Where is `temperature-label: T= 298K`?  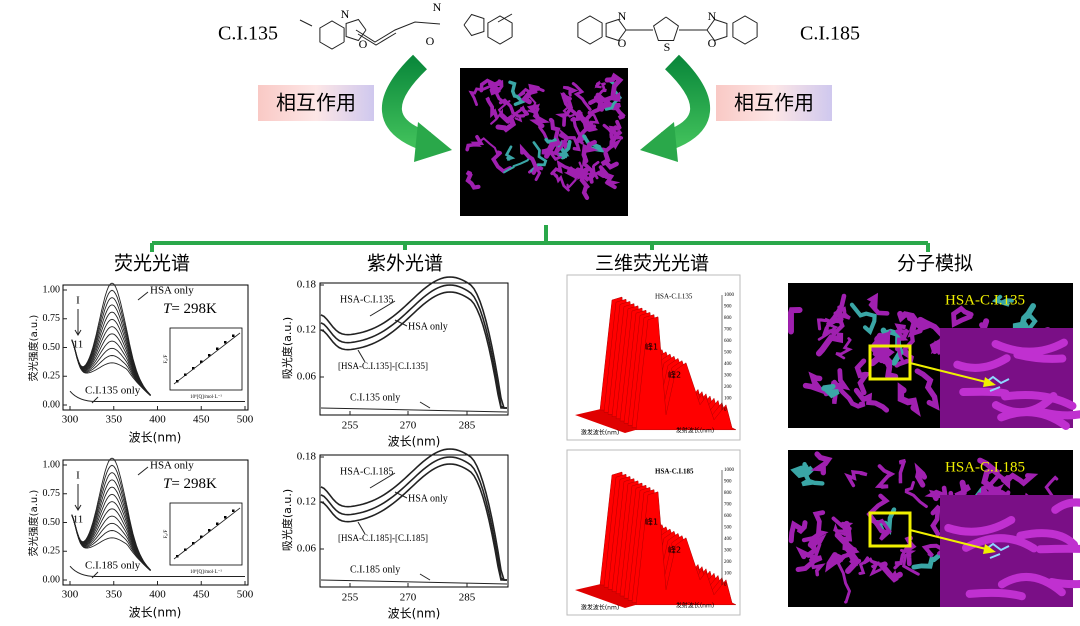
temperature-label: T= 298K is located at coordinates (190, 309).